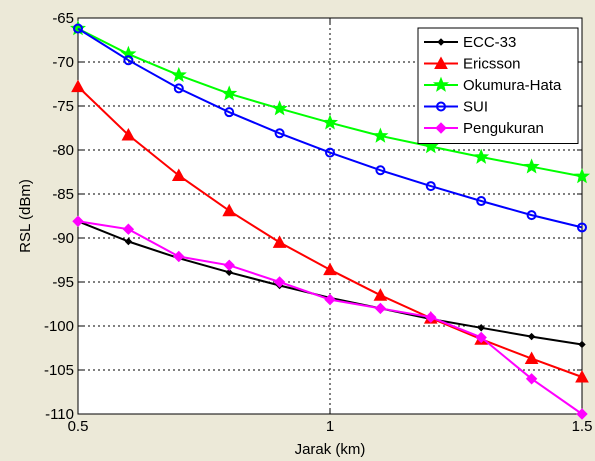  I want to click on y-tick-label: -70, so click(63, 62).